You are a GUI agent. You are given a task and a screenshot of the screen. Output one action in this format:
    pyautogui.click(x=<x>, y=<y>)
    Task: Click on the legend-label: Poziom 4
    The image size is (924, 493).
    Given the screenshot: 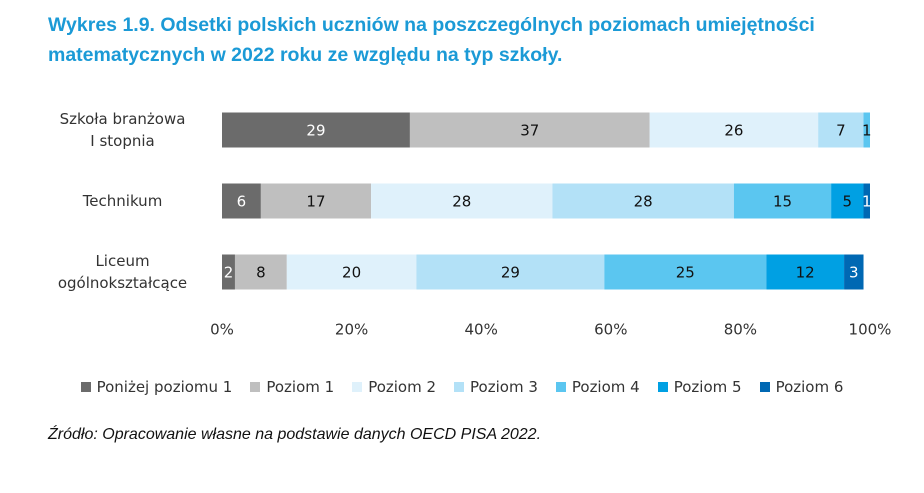 What is the action you would take?
    pyautogui.click(x=605, y=387)
    